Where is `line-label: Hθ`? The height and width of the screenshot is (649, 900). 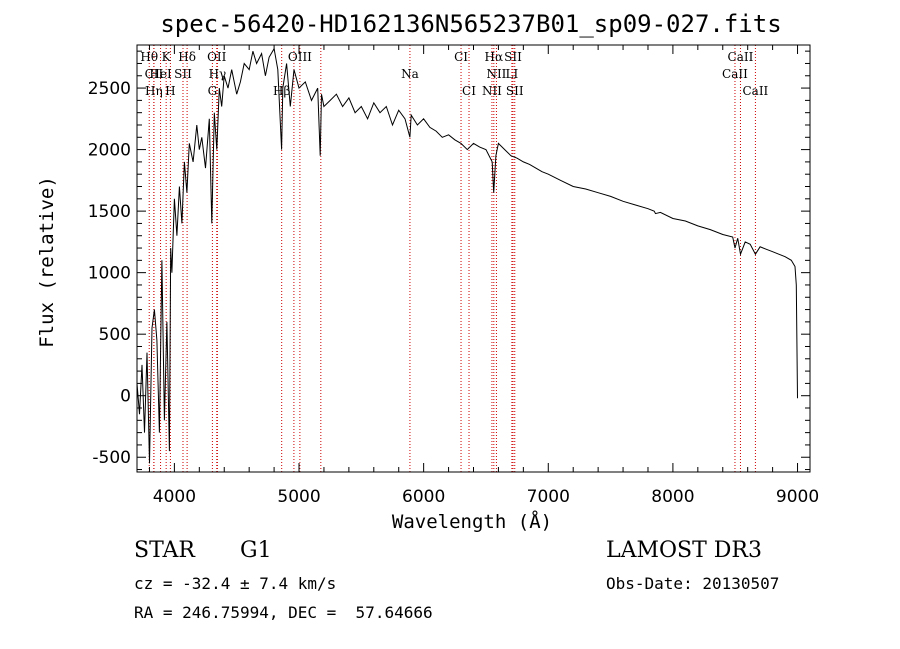
line-label: Hθ is located at coordinates (149, 57).